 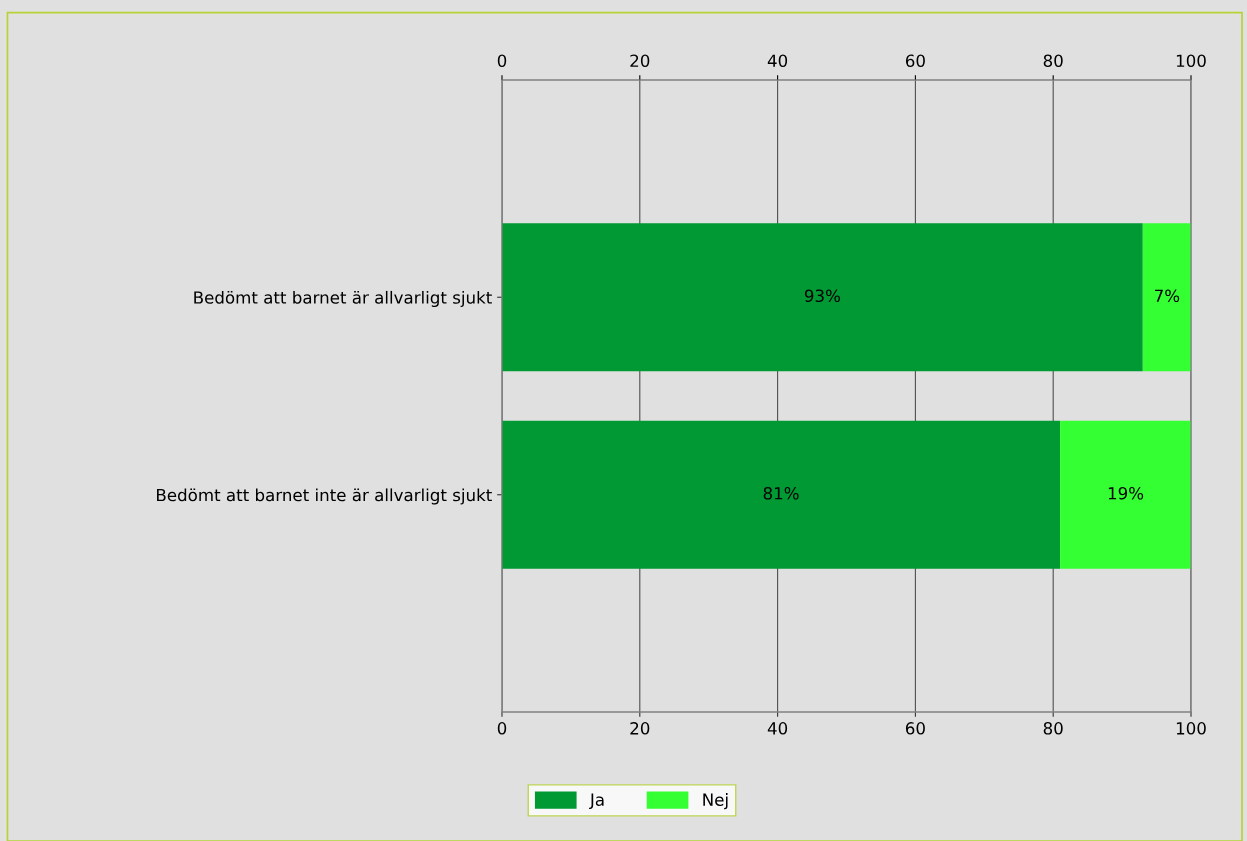 I want to click on x-tick-label: 40, so click(x=777, y=728).